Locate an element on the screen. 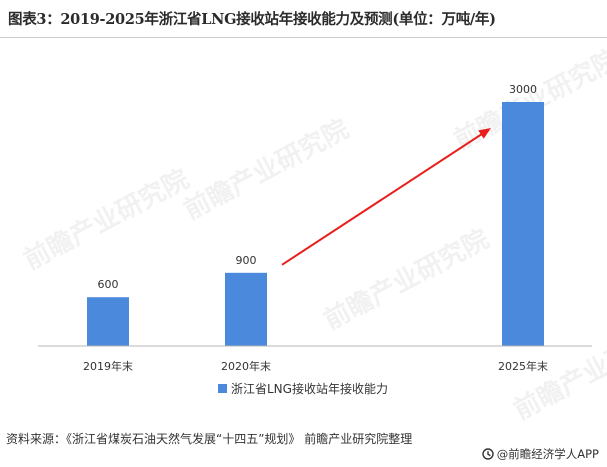 The image size is (607, 467). x-tick-label-1: 2019年末 is located at coordinates (108, 366).